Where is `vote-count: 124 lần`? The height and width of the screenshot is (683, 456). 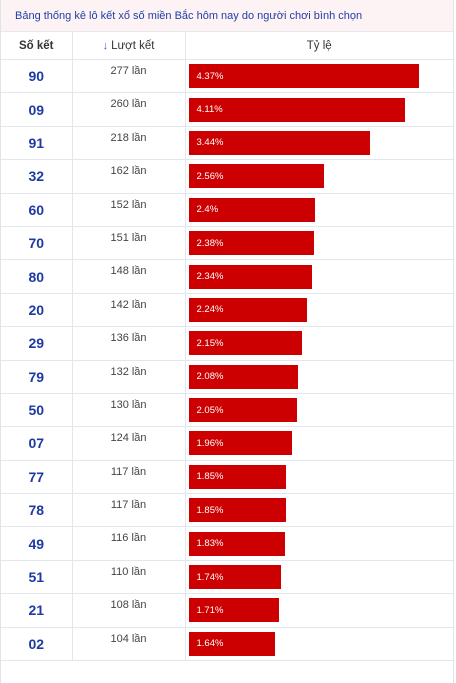
vote-count: 124 lần is located at coordinates (129, 443).